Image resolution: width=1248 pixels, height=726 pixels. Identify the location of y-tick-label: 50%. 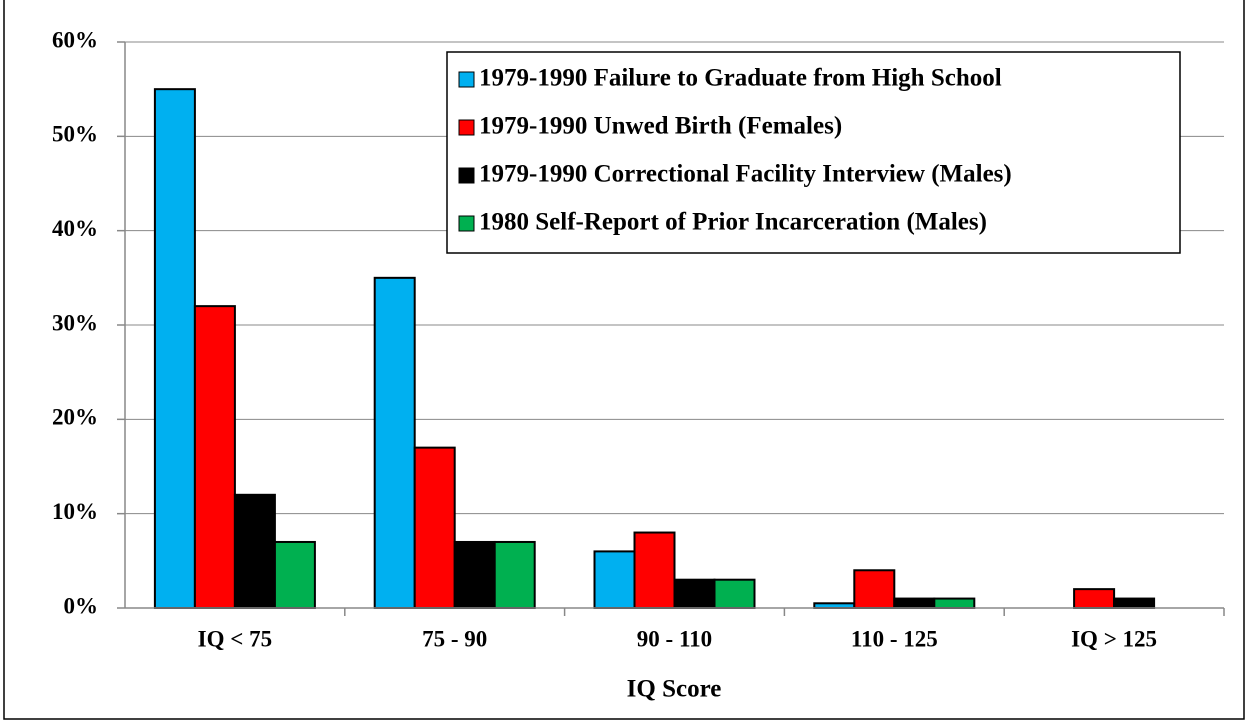
(75, 134).